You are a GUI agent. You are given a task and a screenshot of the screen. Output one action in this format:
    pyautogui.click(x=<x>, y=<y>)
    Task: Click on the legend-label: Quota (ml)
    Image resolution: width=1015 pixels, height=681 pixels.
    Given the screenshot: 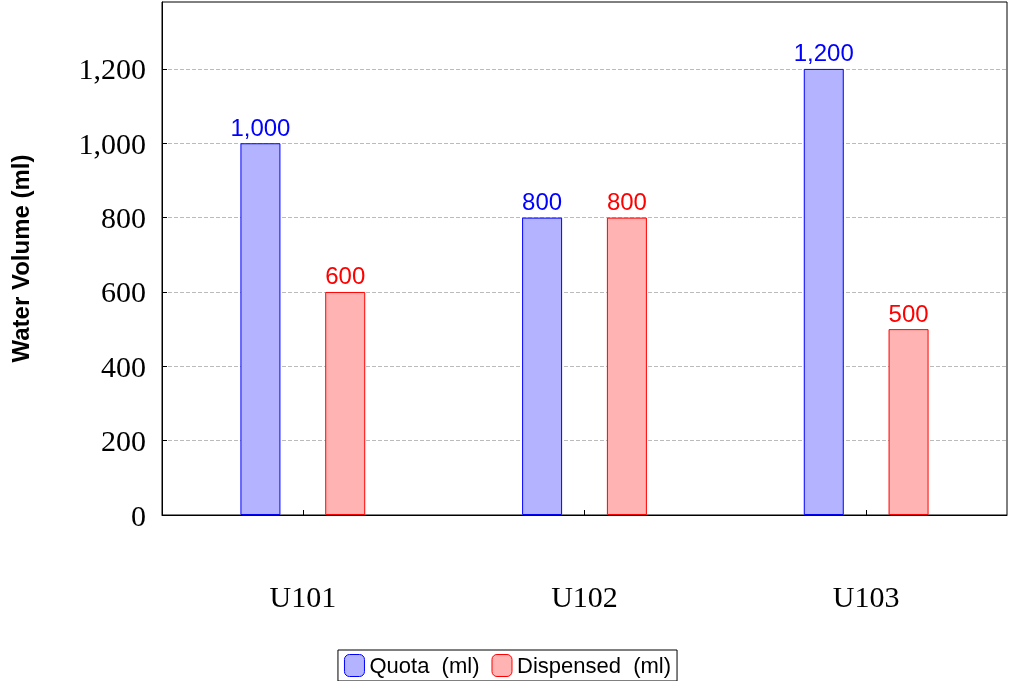 What is the action you would take?
    pyautogui.click(x=424, y=665)
    